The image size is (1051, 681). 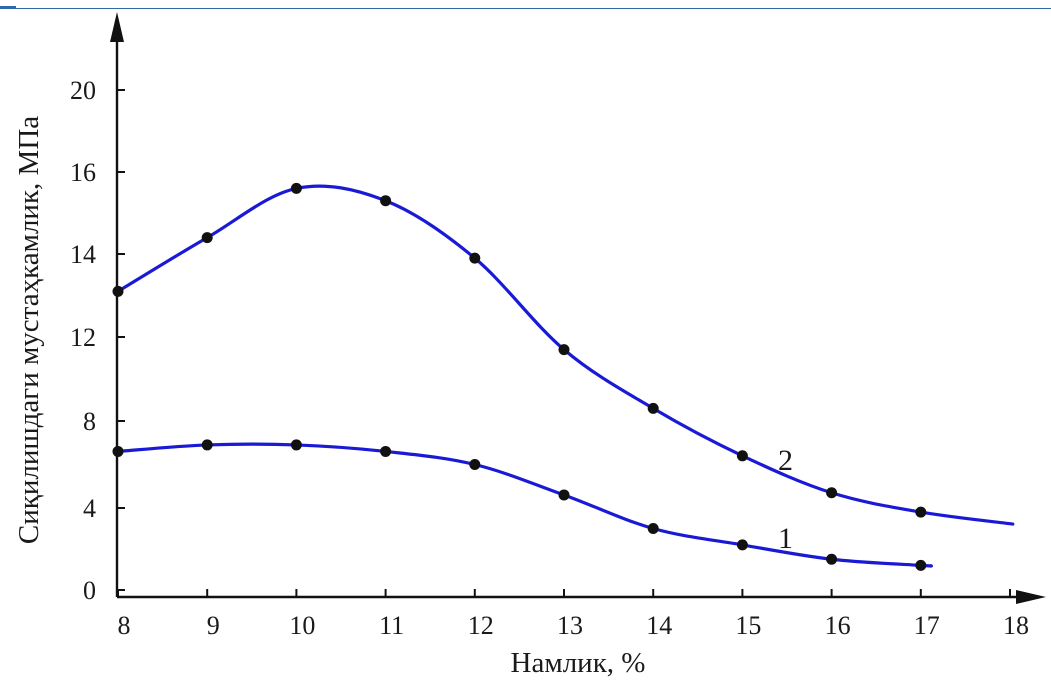 I want to click on y-tick-label: 20, so click(x=83, y=90).